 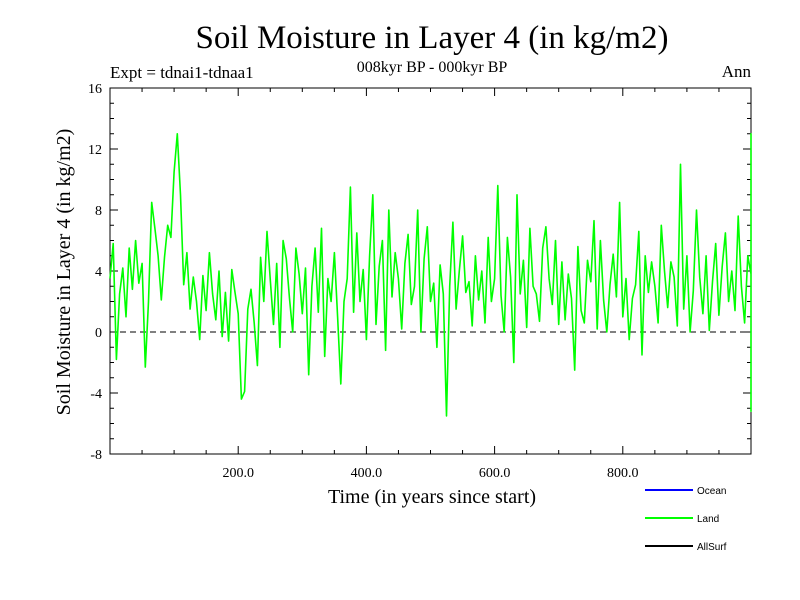 What do you see at coordinates (64, 272) in the screenshot?
I see `y-axis-label: Soil Moisture in Layer 4 (in kg/m2)` at bounding box center [64, 272].